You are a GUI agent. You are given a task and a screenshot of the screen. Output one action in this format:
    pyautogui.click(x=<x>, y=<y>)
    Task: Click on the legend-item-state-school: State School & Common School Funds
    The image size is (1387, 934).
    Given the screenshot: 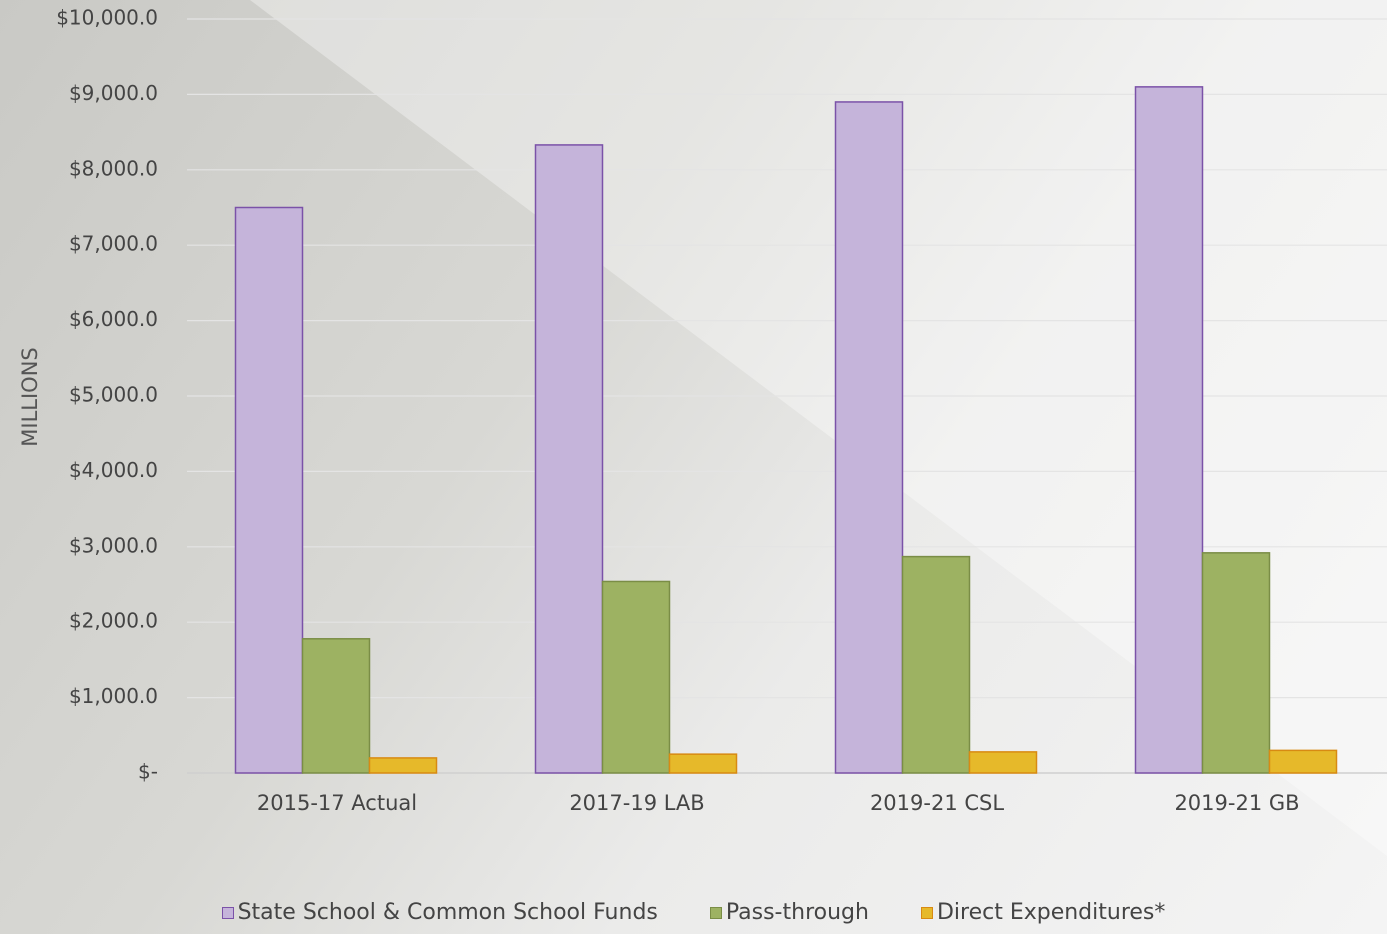 What is the action you would take?
    pyautogui.click(x=439, y=912)
    